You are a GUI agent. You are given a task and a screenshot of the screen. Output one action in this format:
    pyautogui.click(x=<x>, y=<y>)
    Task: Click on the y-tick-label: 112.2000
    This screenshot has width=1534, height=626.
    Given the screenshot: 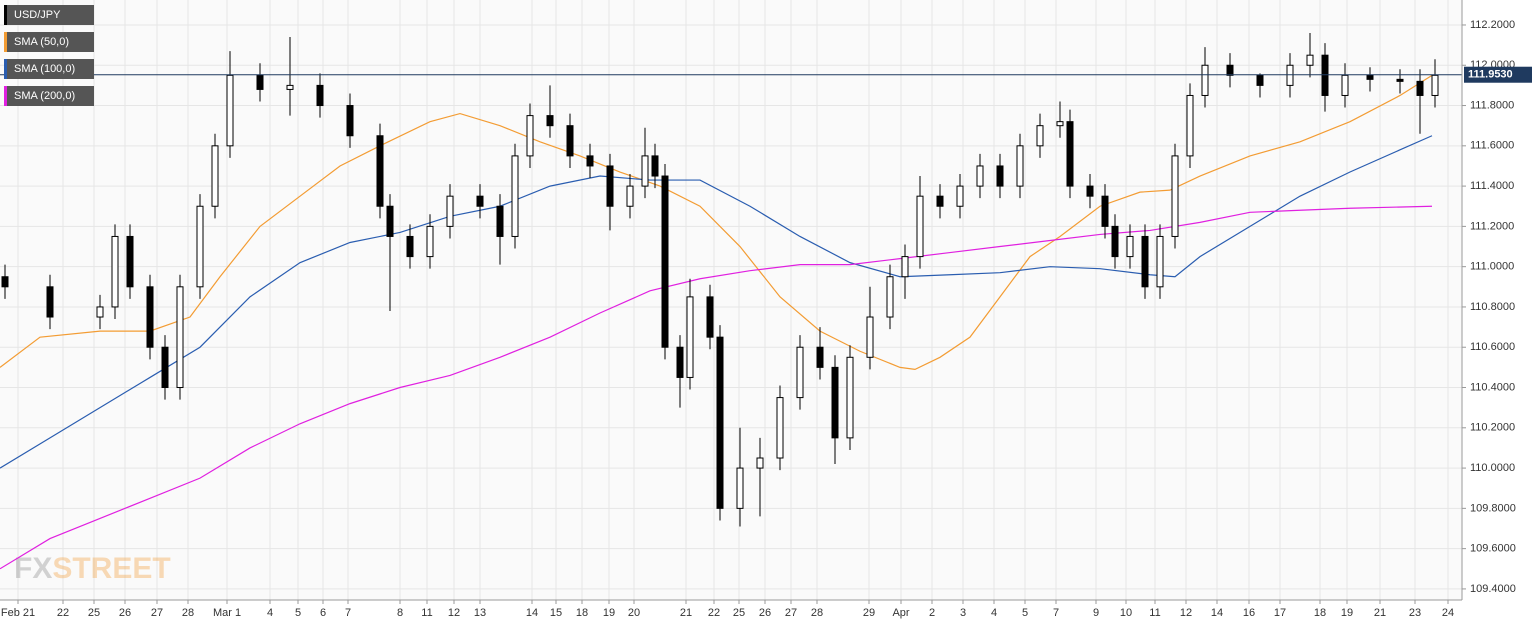 What is the action you would take?
    pyautogui.click(x=1492, y=25)
    